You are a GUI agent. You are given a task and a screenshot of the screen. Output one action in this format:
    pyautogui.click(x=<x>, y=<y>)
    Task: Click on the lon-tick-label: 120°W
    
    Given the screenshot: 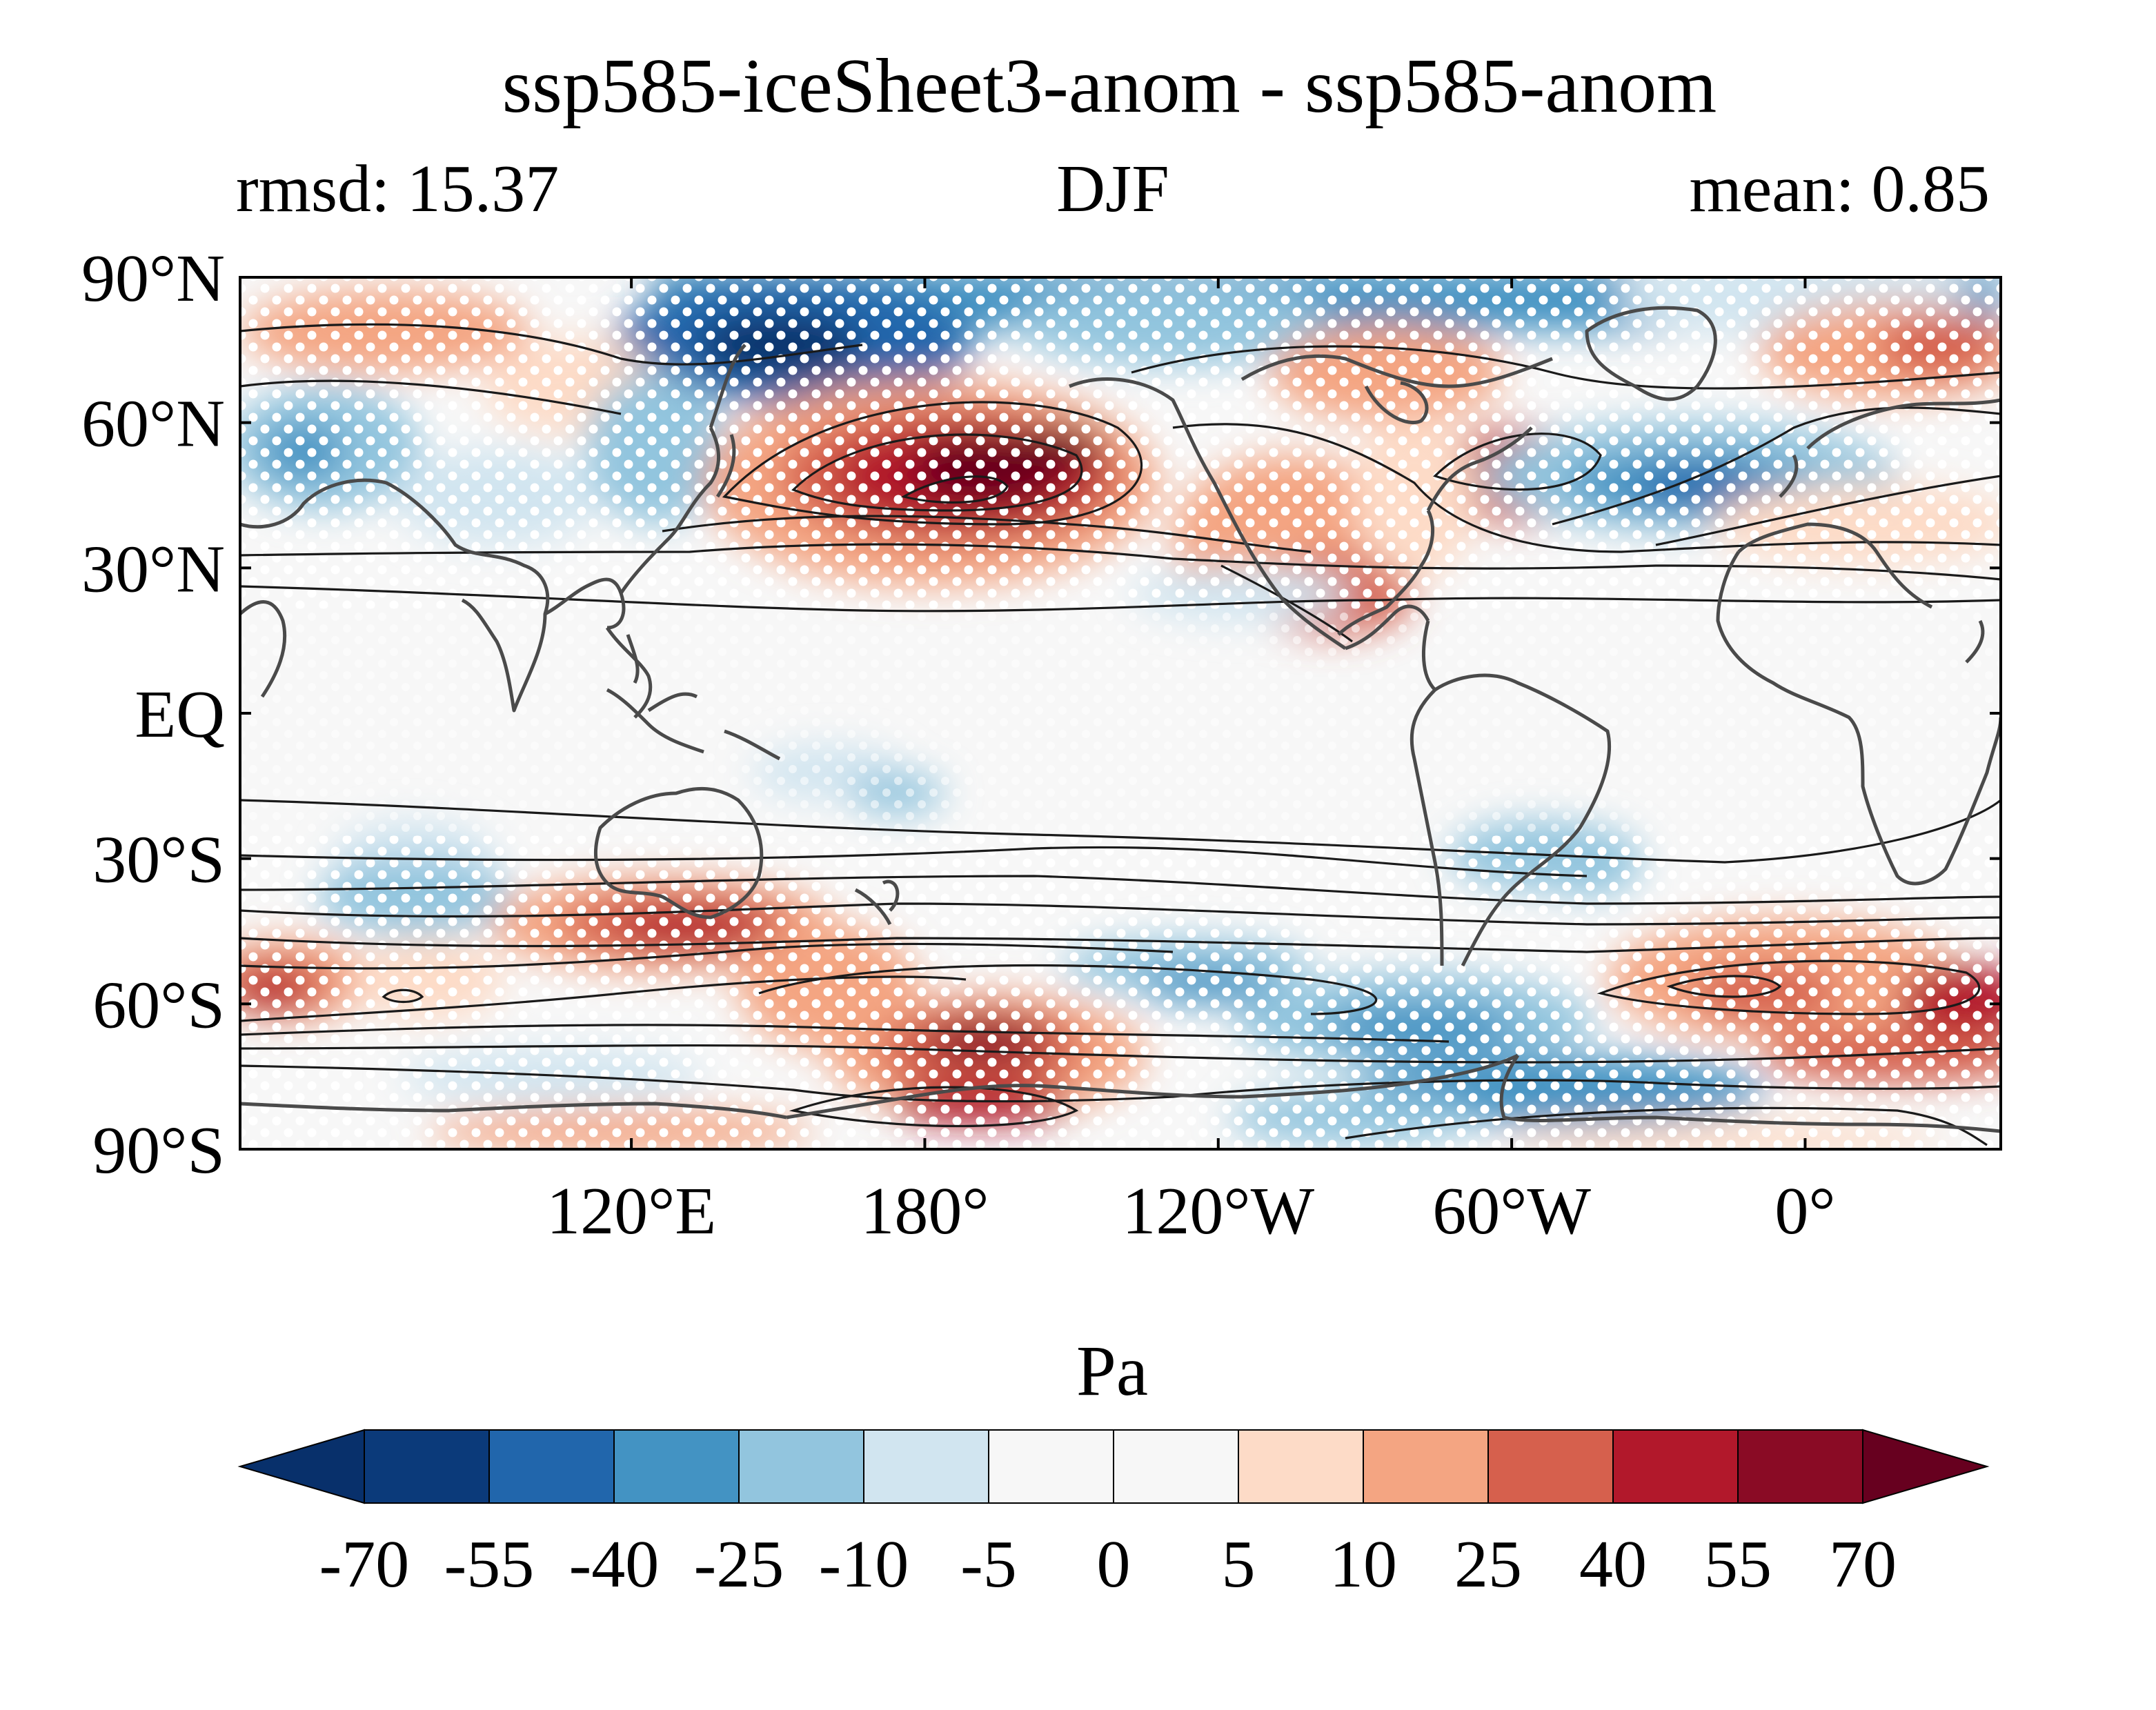 What is the action you would take?
    pyautogui.click(x=1218, y=1211)
    